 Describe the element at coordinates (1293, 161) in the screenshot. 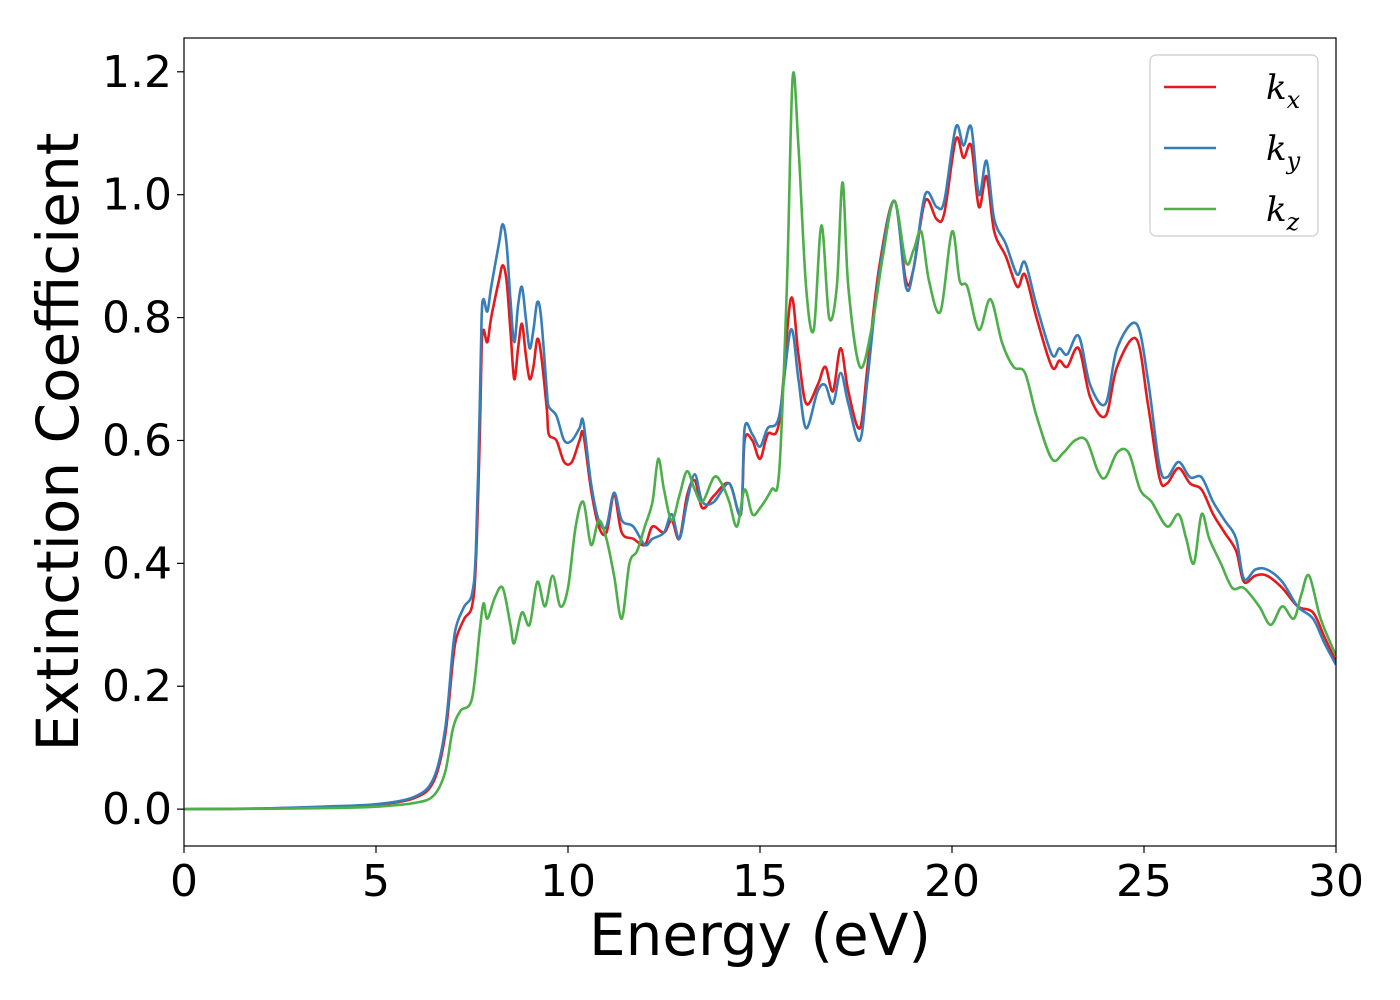

I see `legend-subscript: y` at that location.